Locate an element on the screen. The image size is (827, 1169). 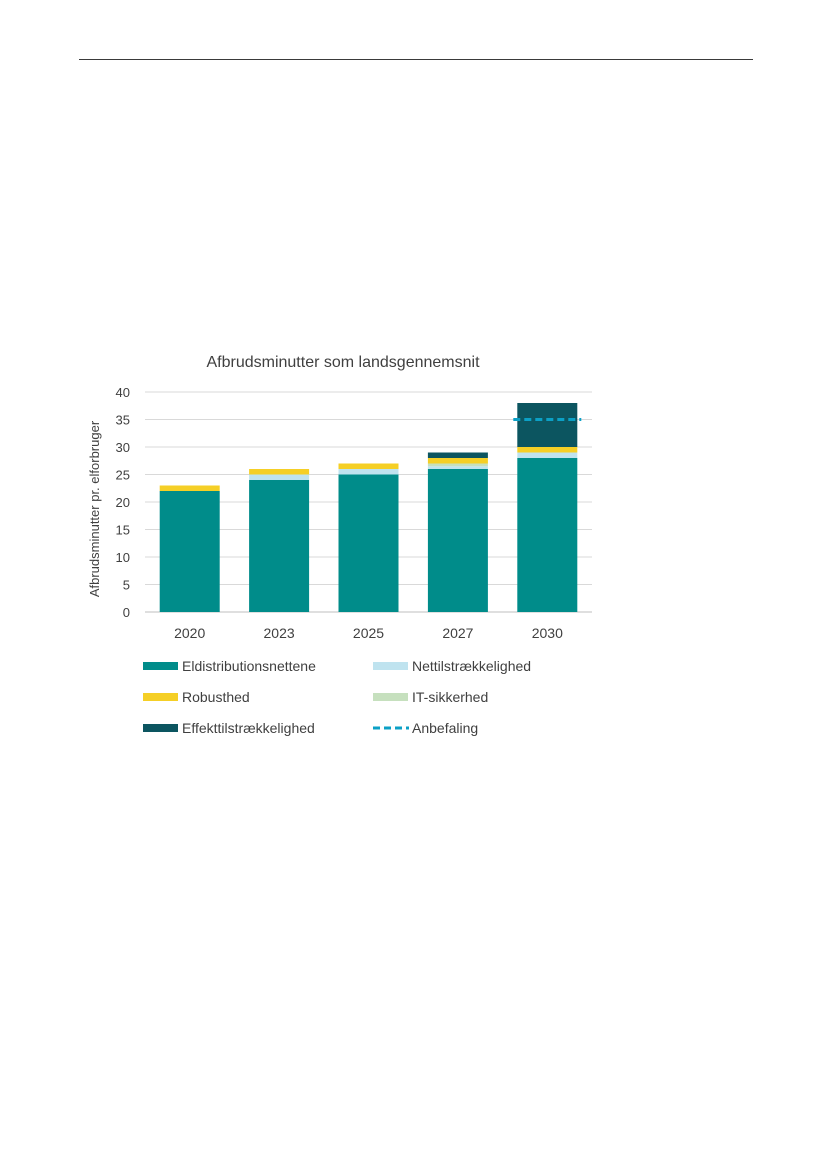
bars is located at coordinates (368, 507).